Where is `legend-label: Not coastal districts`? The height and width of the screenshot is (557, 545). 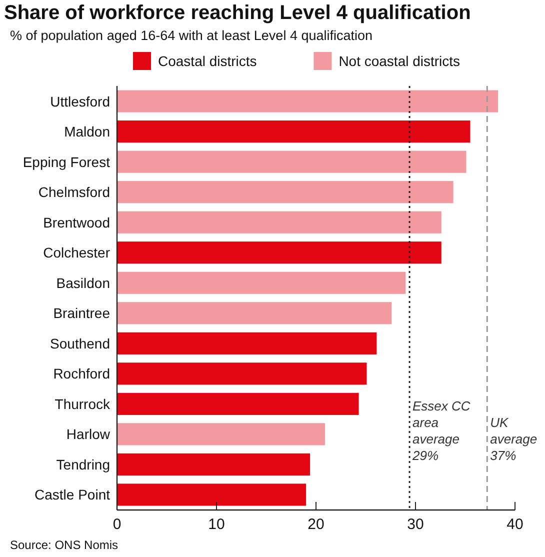
legend-label: Not coastal districts is located at coordinates (399, 61).